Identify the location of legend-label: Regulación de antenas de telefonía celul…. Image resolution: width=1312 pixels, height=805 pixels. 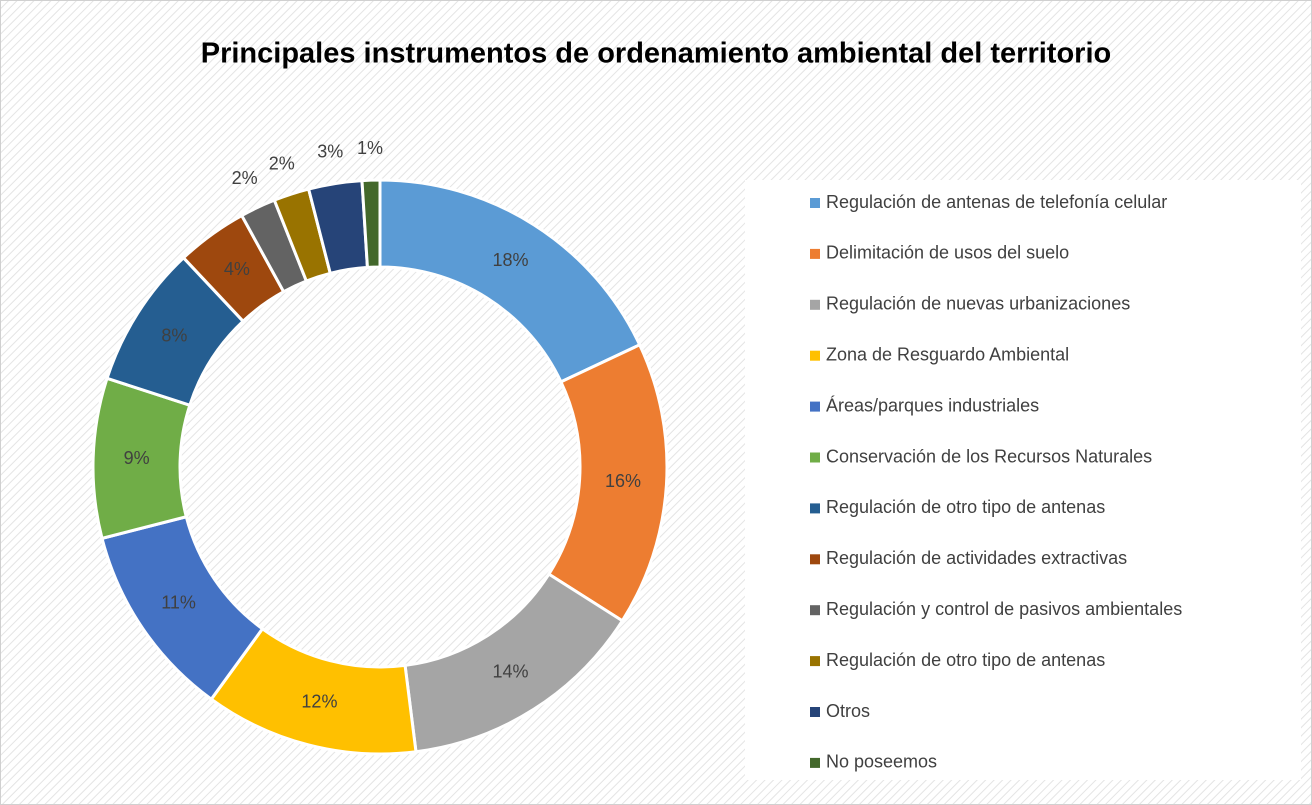
(996, 202).